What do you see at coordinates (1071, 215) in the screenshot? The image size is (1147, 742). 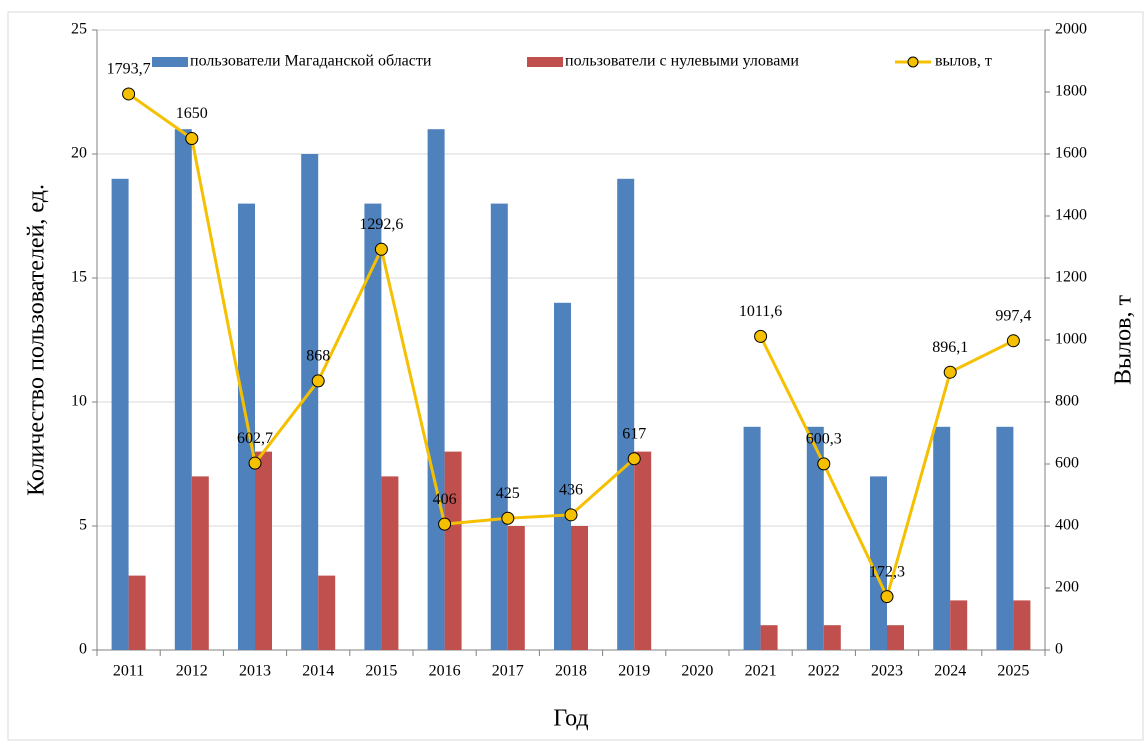 I see `y2-tick-label: 1400` at bounding box center [1071, 215].